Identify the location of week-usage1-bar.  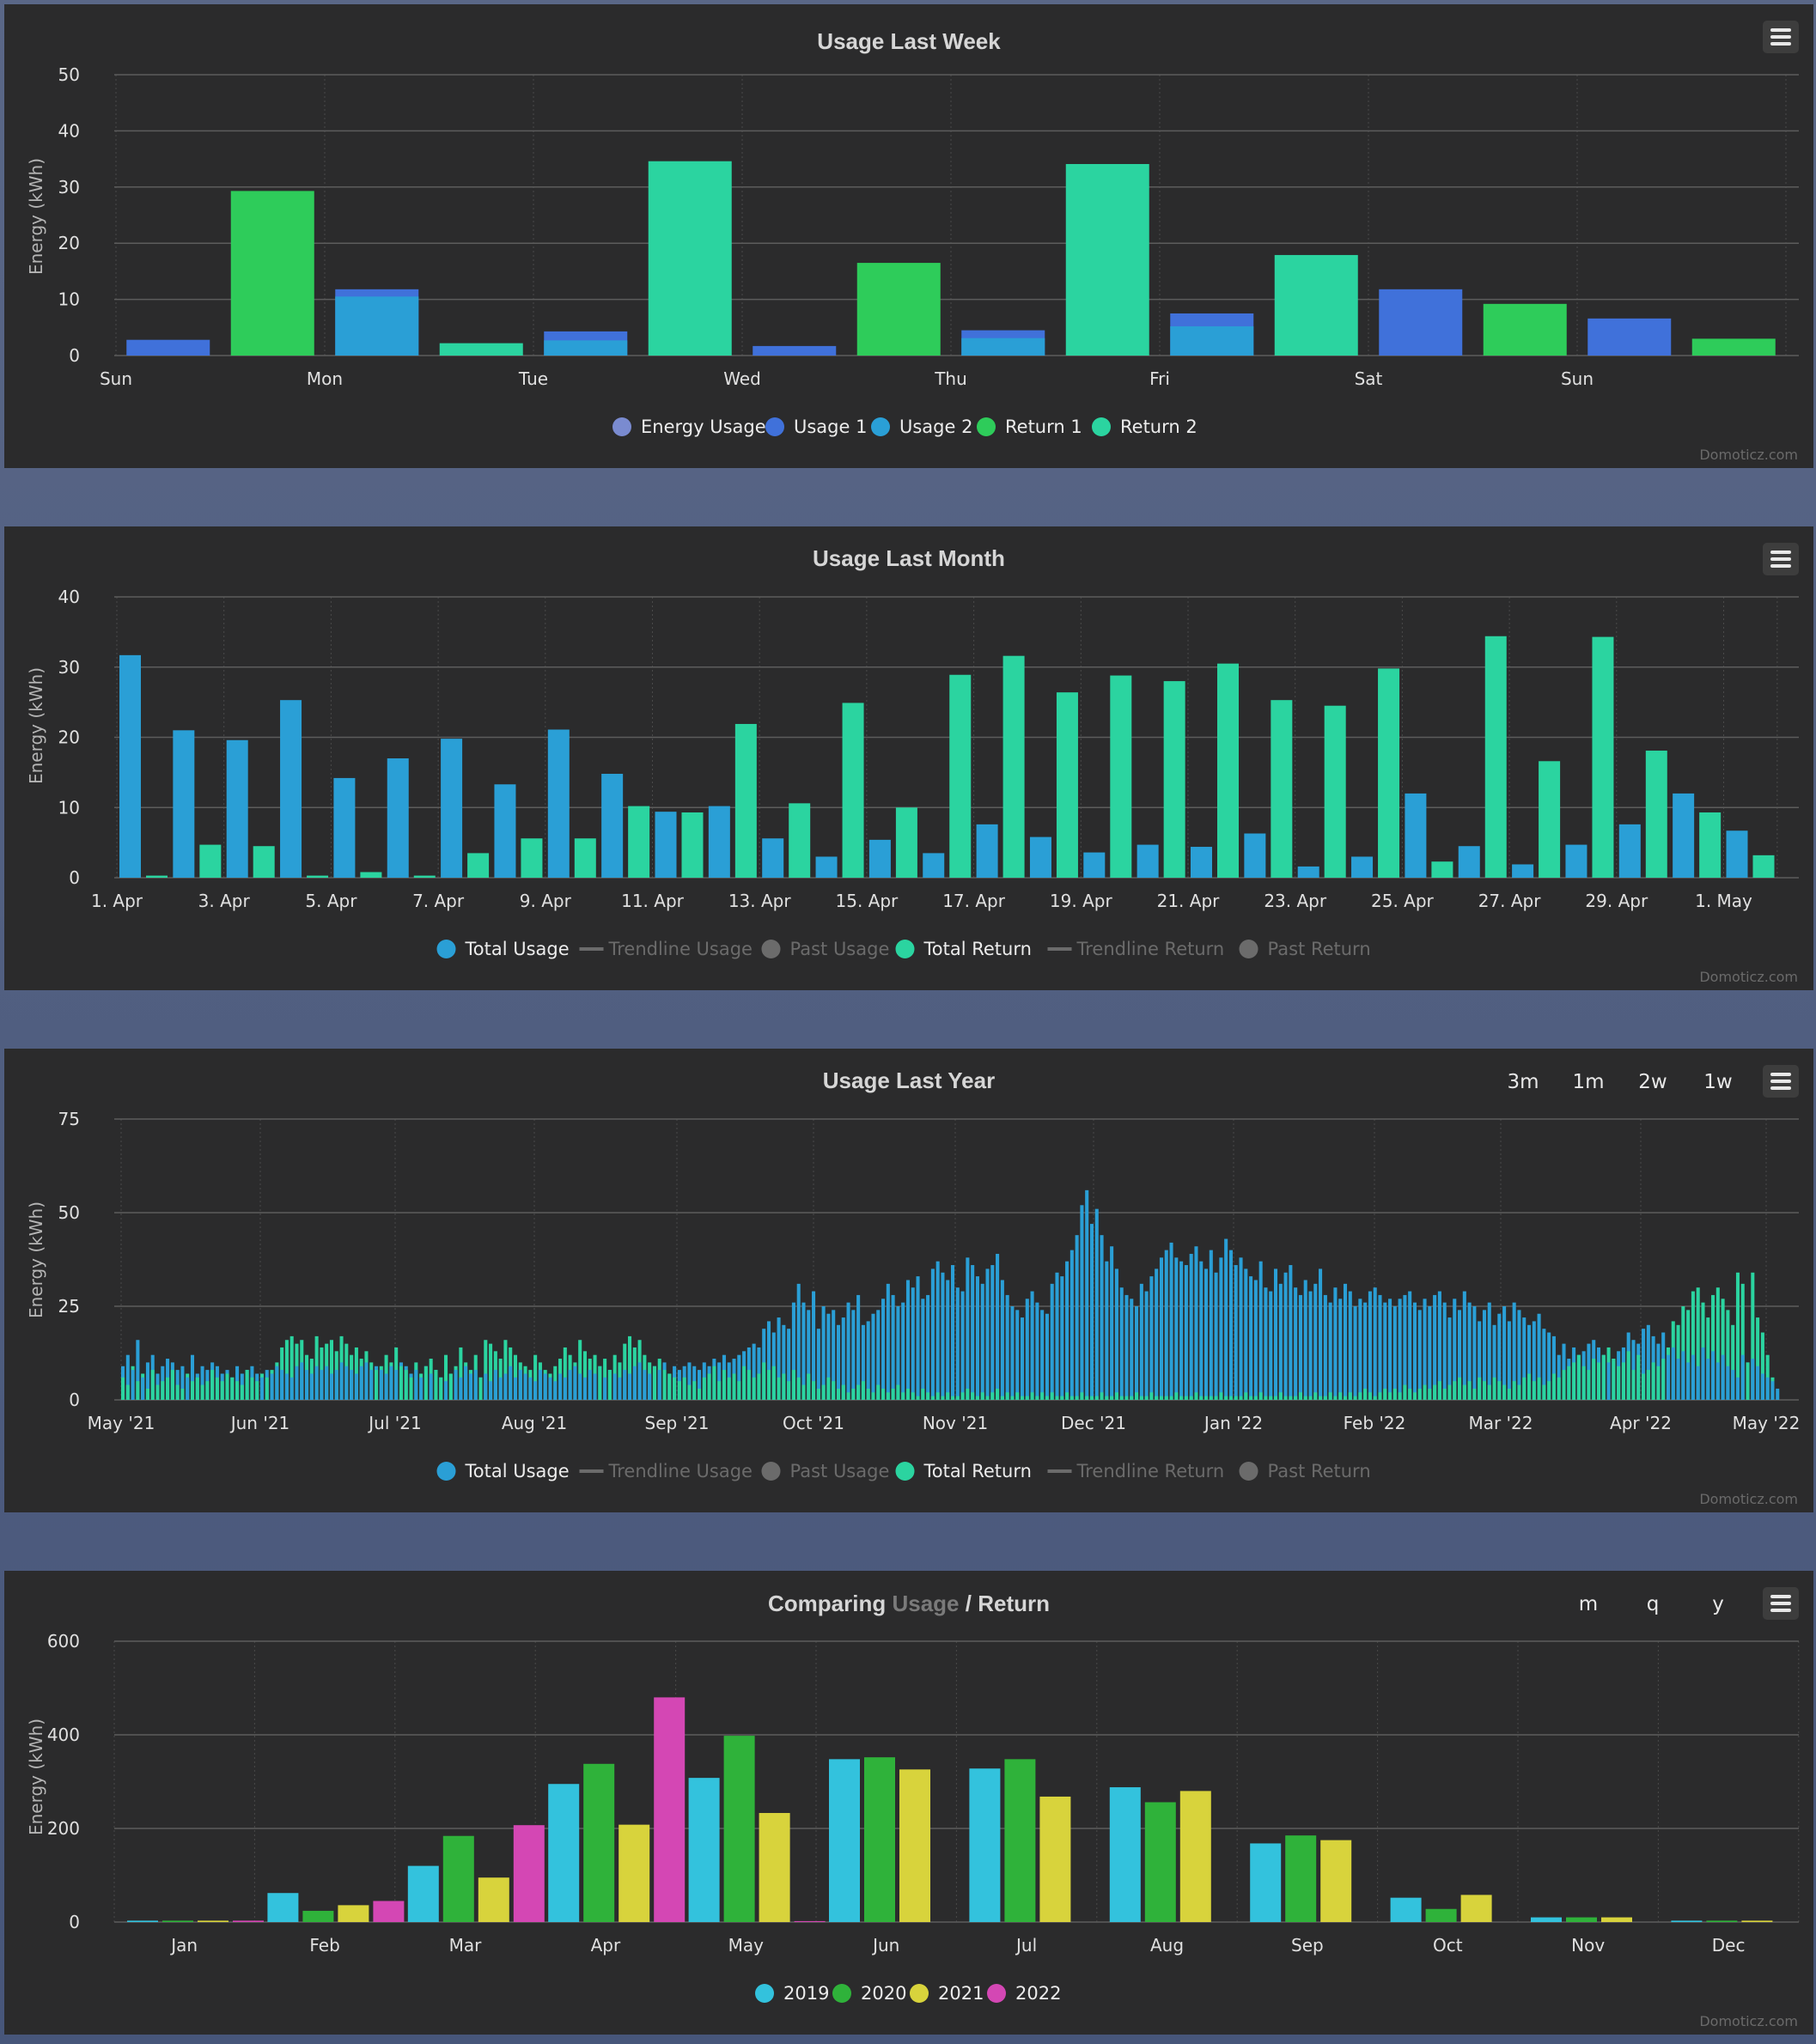
(168, 347).